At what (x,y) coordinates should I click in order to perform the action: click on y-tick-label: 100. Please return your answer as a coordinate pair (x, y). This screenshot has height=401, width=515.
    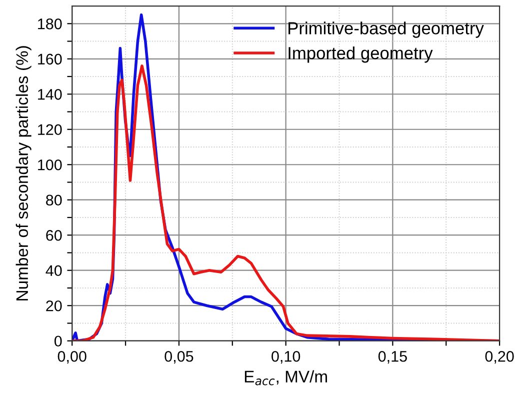
    Looking at the image, I should click on (50, 164).